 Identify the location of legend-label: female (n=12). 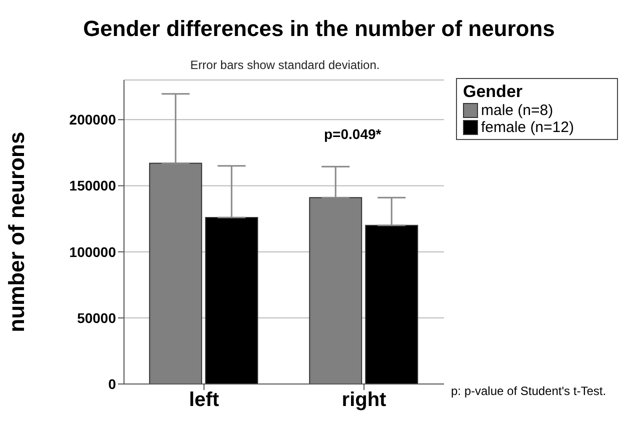
(527, 127).